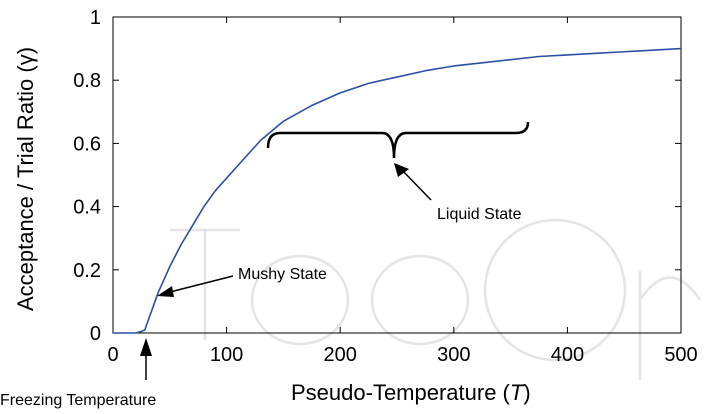 The width and height of the screenshot is (715, 414). I want to click on annotation-freezing-temperature: Freezing Temperature, so click(78, 373).